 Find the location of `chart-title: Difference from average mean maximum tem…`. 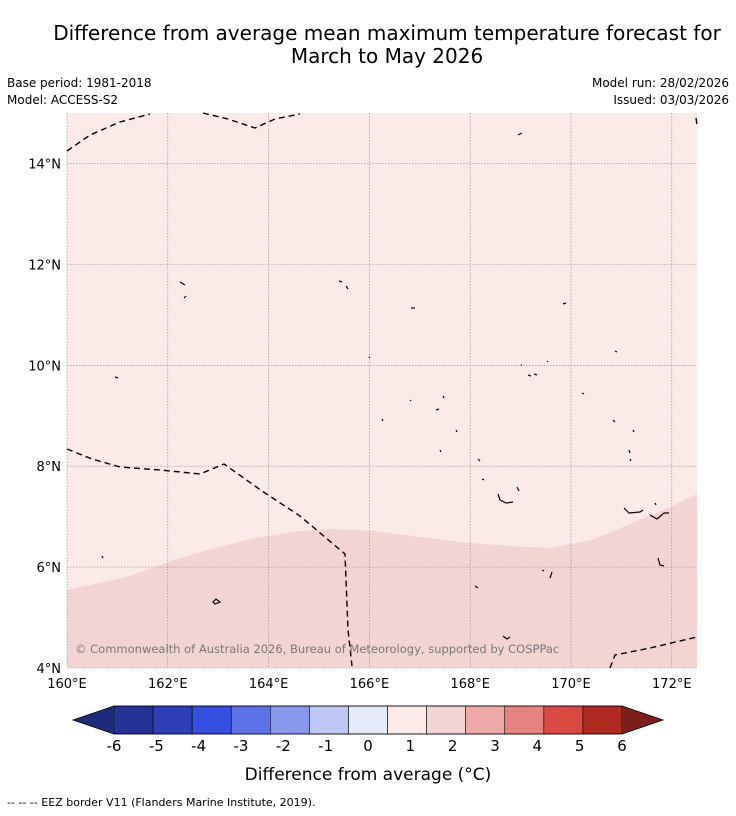

chart-title: Difference from average mean maximum tem… is located at coordinates (368, 45).